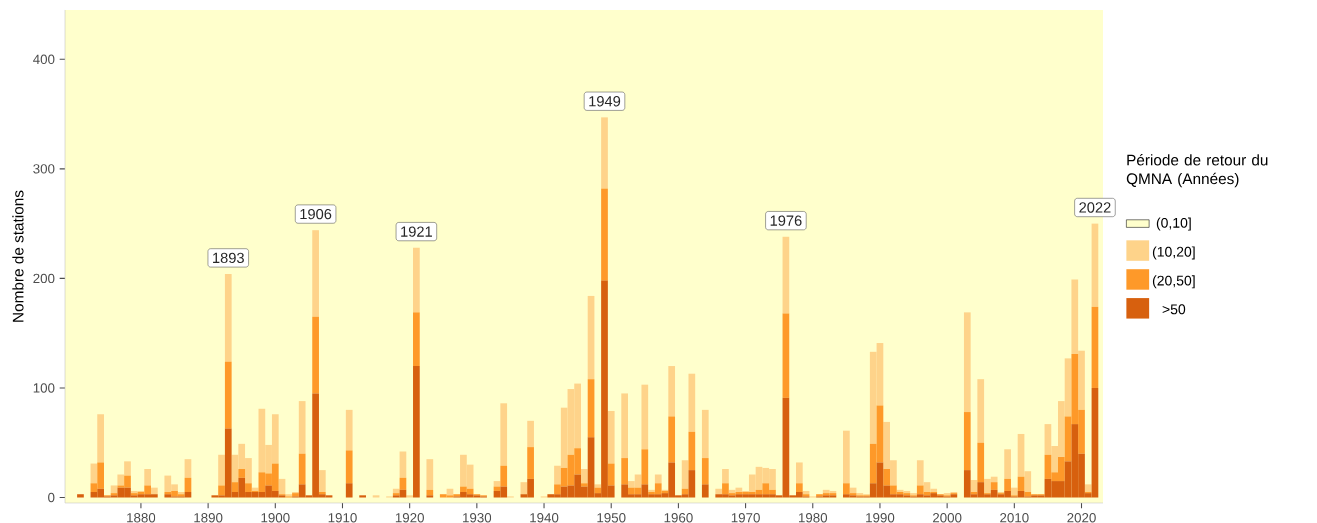  I want to click on annotation: 1949, so click(605, 101).